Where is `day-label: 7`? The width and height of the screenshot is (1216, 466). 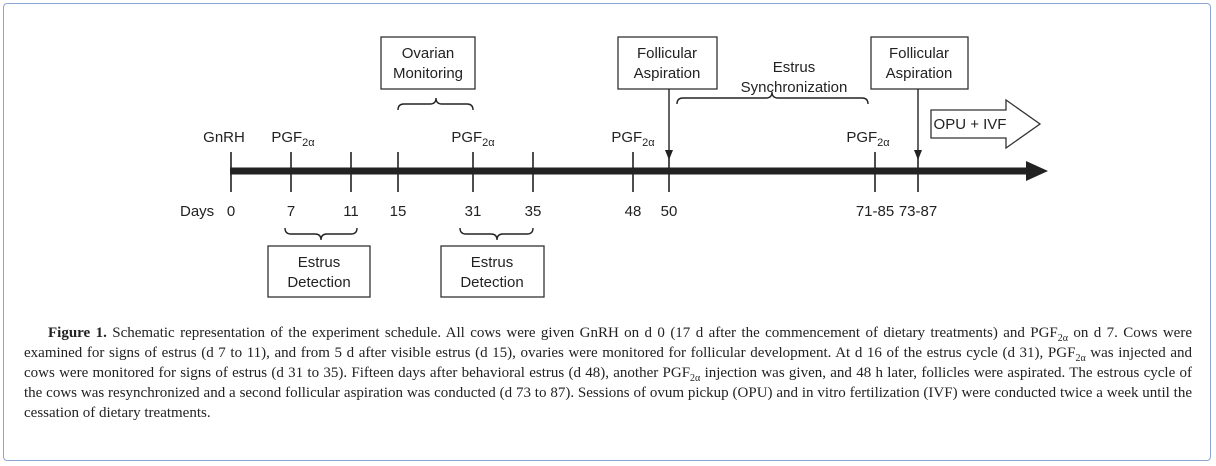 day-label: 7 is located at coordinates (291, 211).